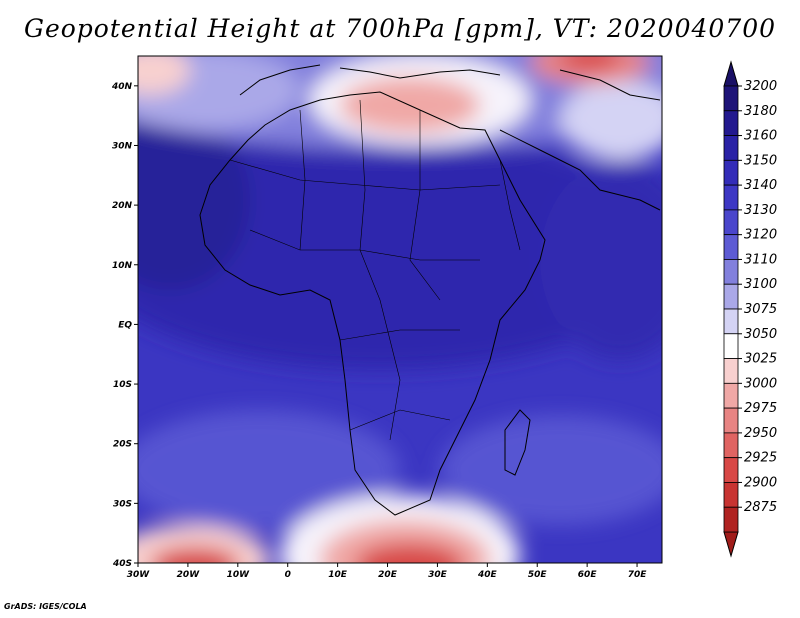 The height and width of the screenshot is (618, 800). I want to click on lat-tick-label: EQ, so click(125, 325).